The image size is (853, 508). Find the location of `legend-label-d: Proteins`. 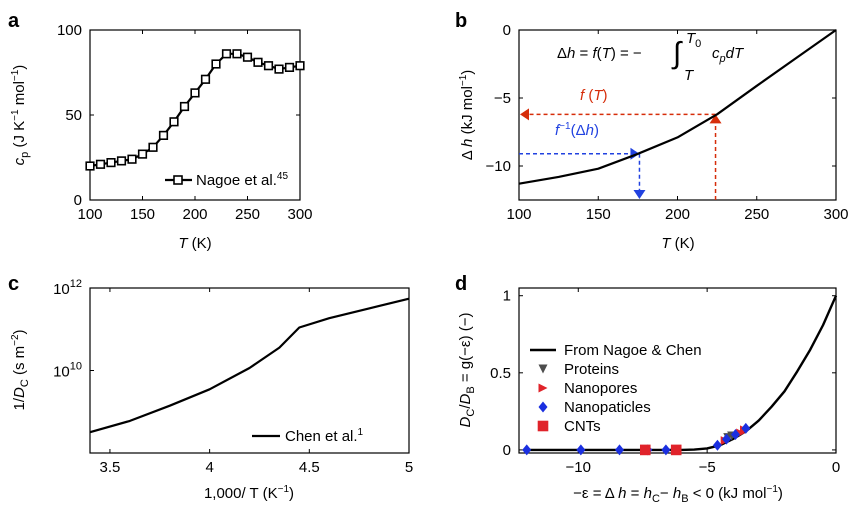

legend-label-d: Proteins is located at coordinates (591, 369).